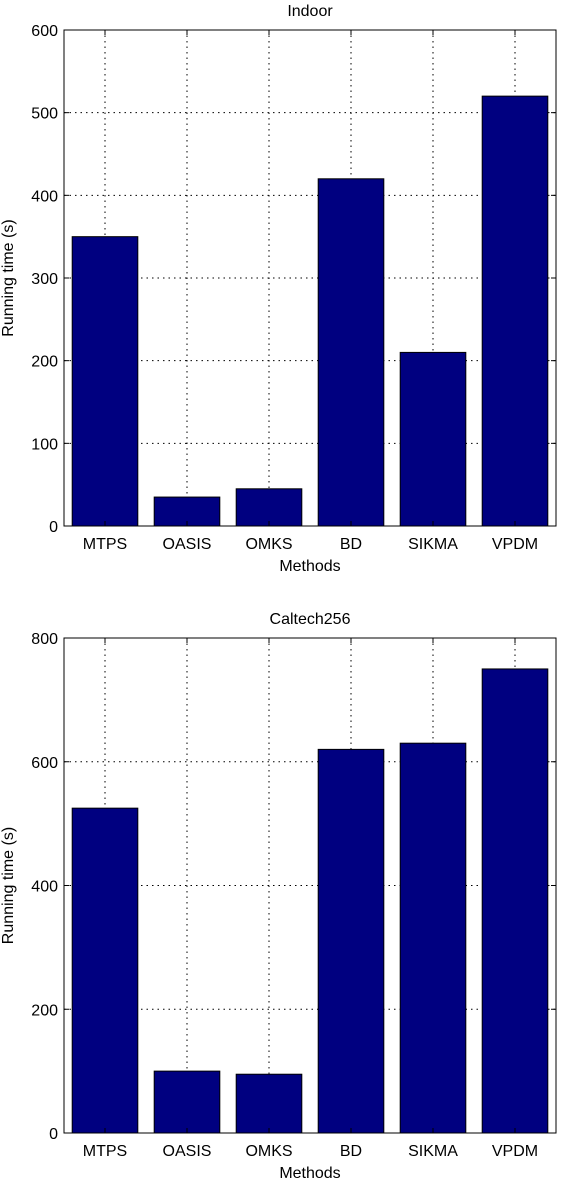 The width and height of the screenshot is (564, 1178). I want to click on chart-title: Caltech256, so click(310, 619).